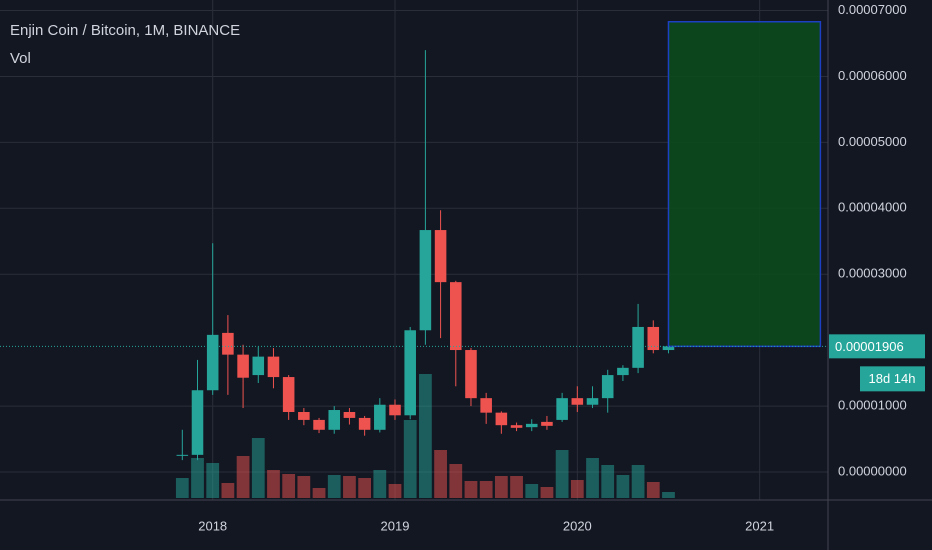 This screenshot has width=932, height=550. What do you see at coordinates (872, 9) in the screenshot?
I see `y-tick-label: 0.00007000` at bounding box center [872, 9].